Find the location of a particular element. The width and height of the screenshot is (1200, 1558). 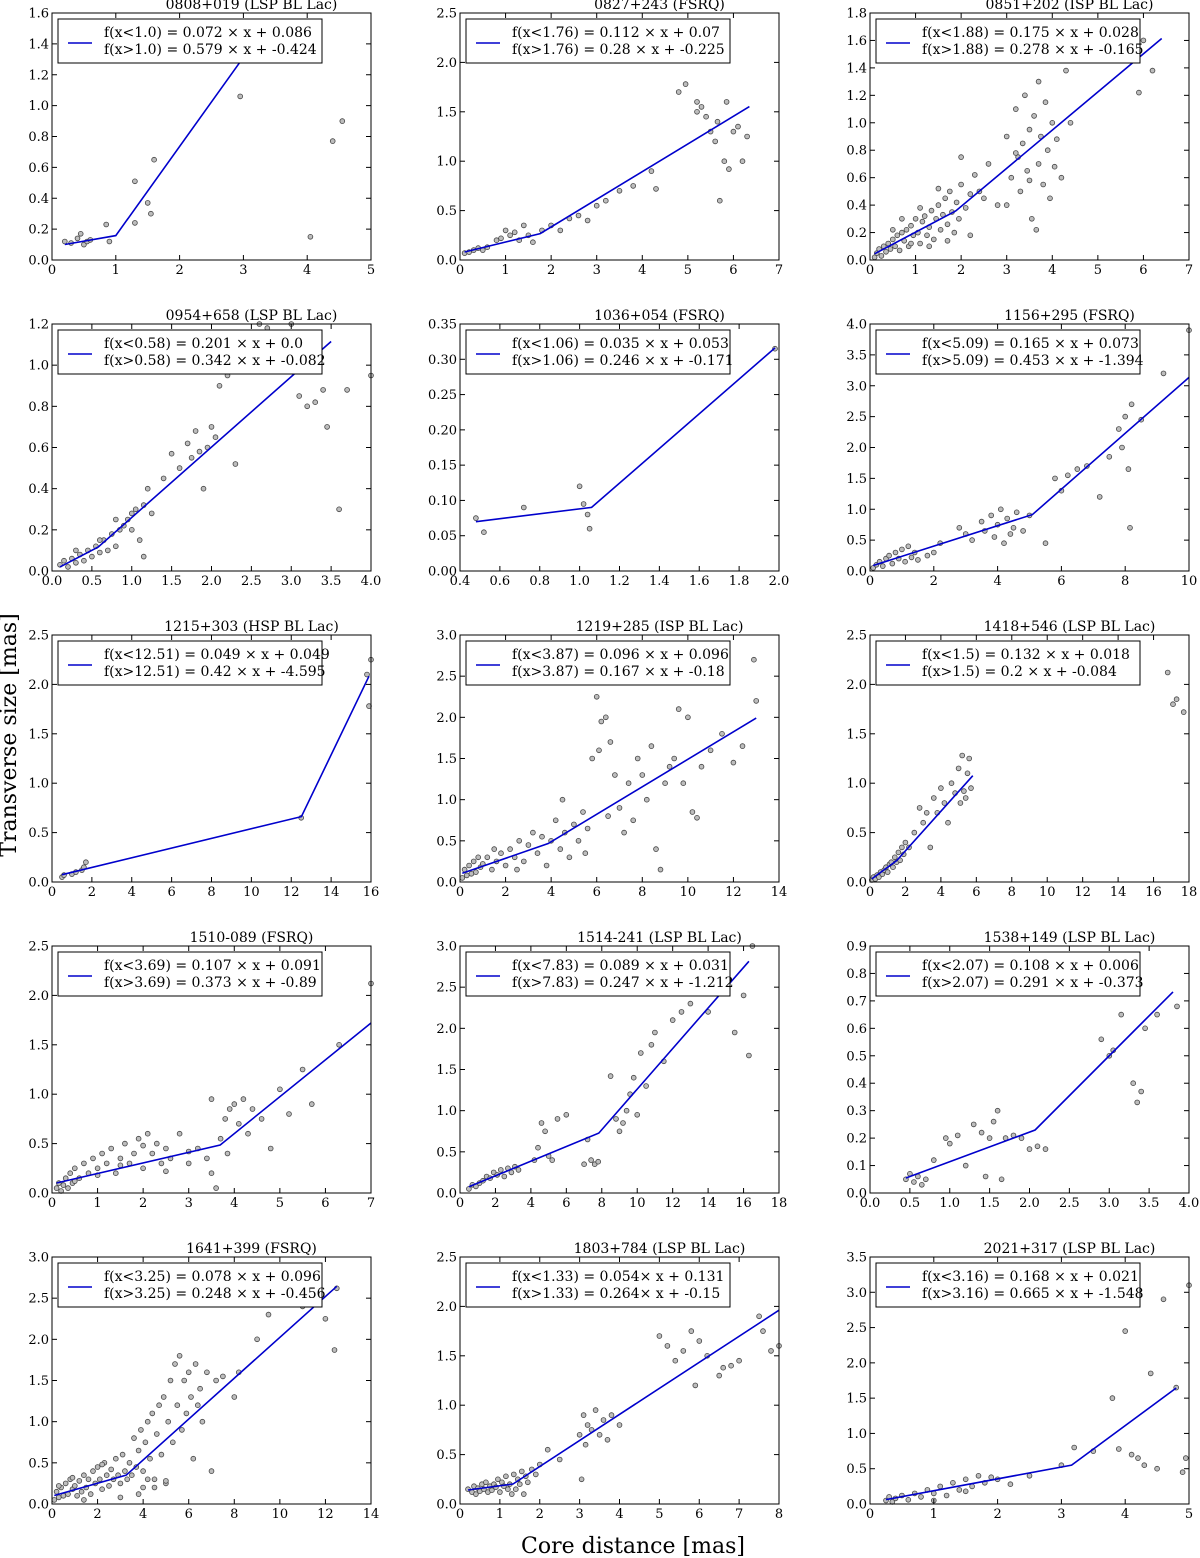

x-tick-label: 5 is located at coordinates (659, 1514).